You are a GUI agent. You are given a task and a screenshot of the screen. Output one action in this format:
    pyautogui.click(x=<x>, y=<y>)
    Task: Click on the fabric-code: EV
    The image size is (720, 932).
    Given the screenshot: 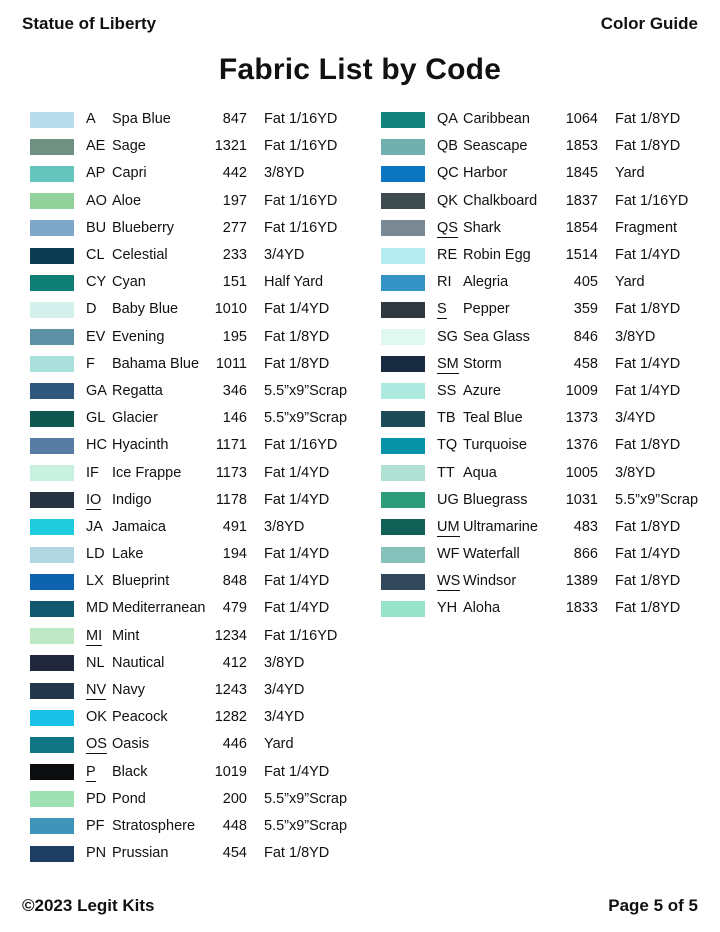 What is the action you would take?
    pyautogui.click(x=96, y=336)
    